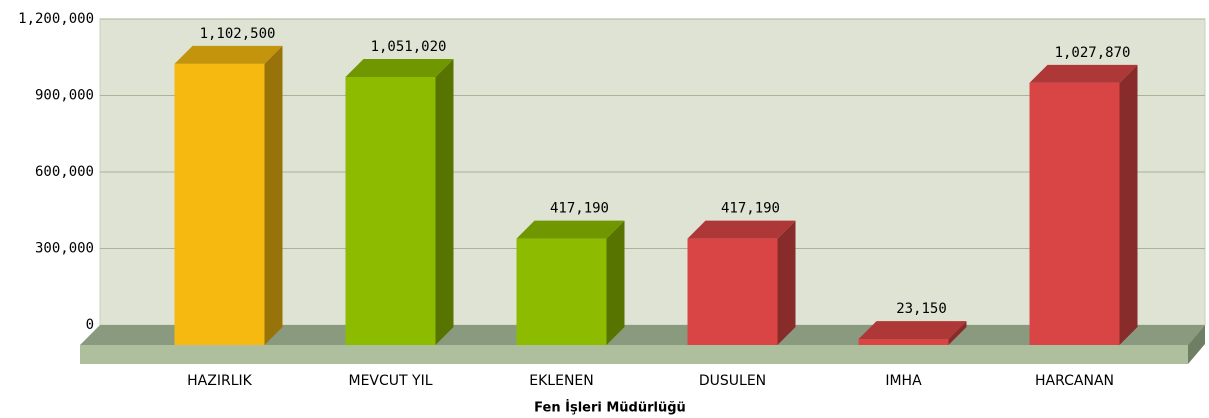 Image resolution: width=1209 pixels, height=418 pixels. I want to click on y-tick-label: 0, so click(90, 325).